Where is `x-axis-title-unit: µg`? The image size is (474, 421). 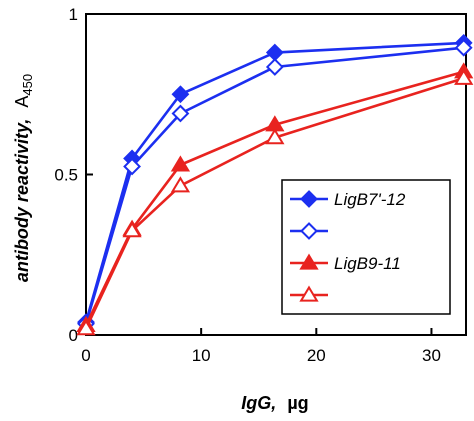 x-axis-title-unit: µg is located at coordinates (297, 403).